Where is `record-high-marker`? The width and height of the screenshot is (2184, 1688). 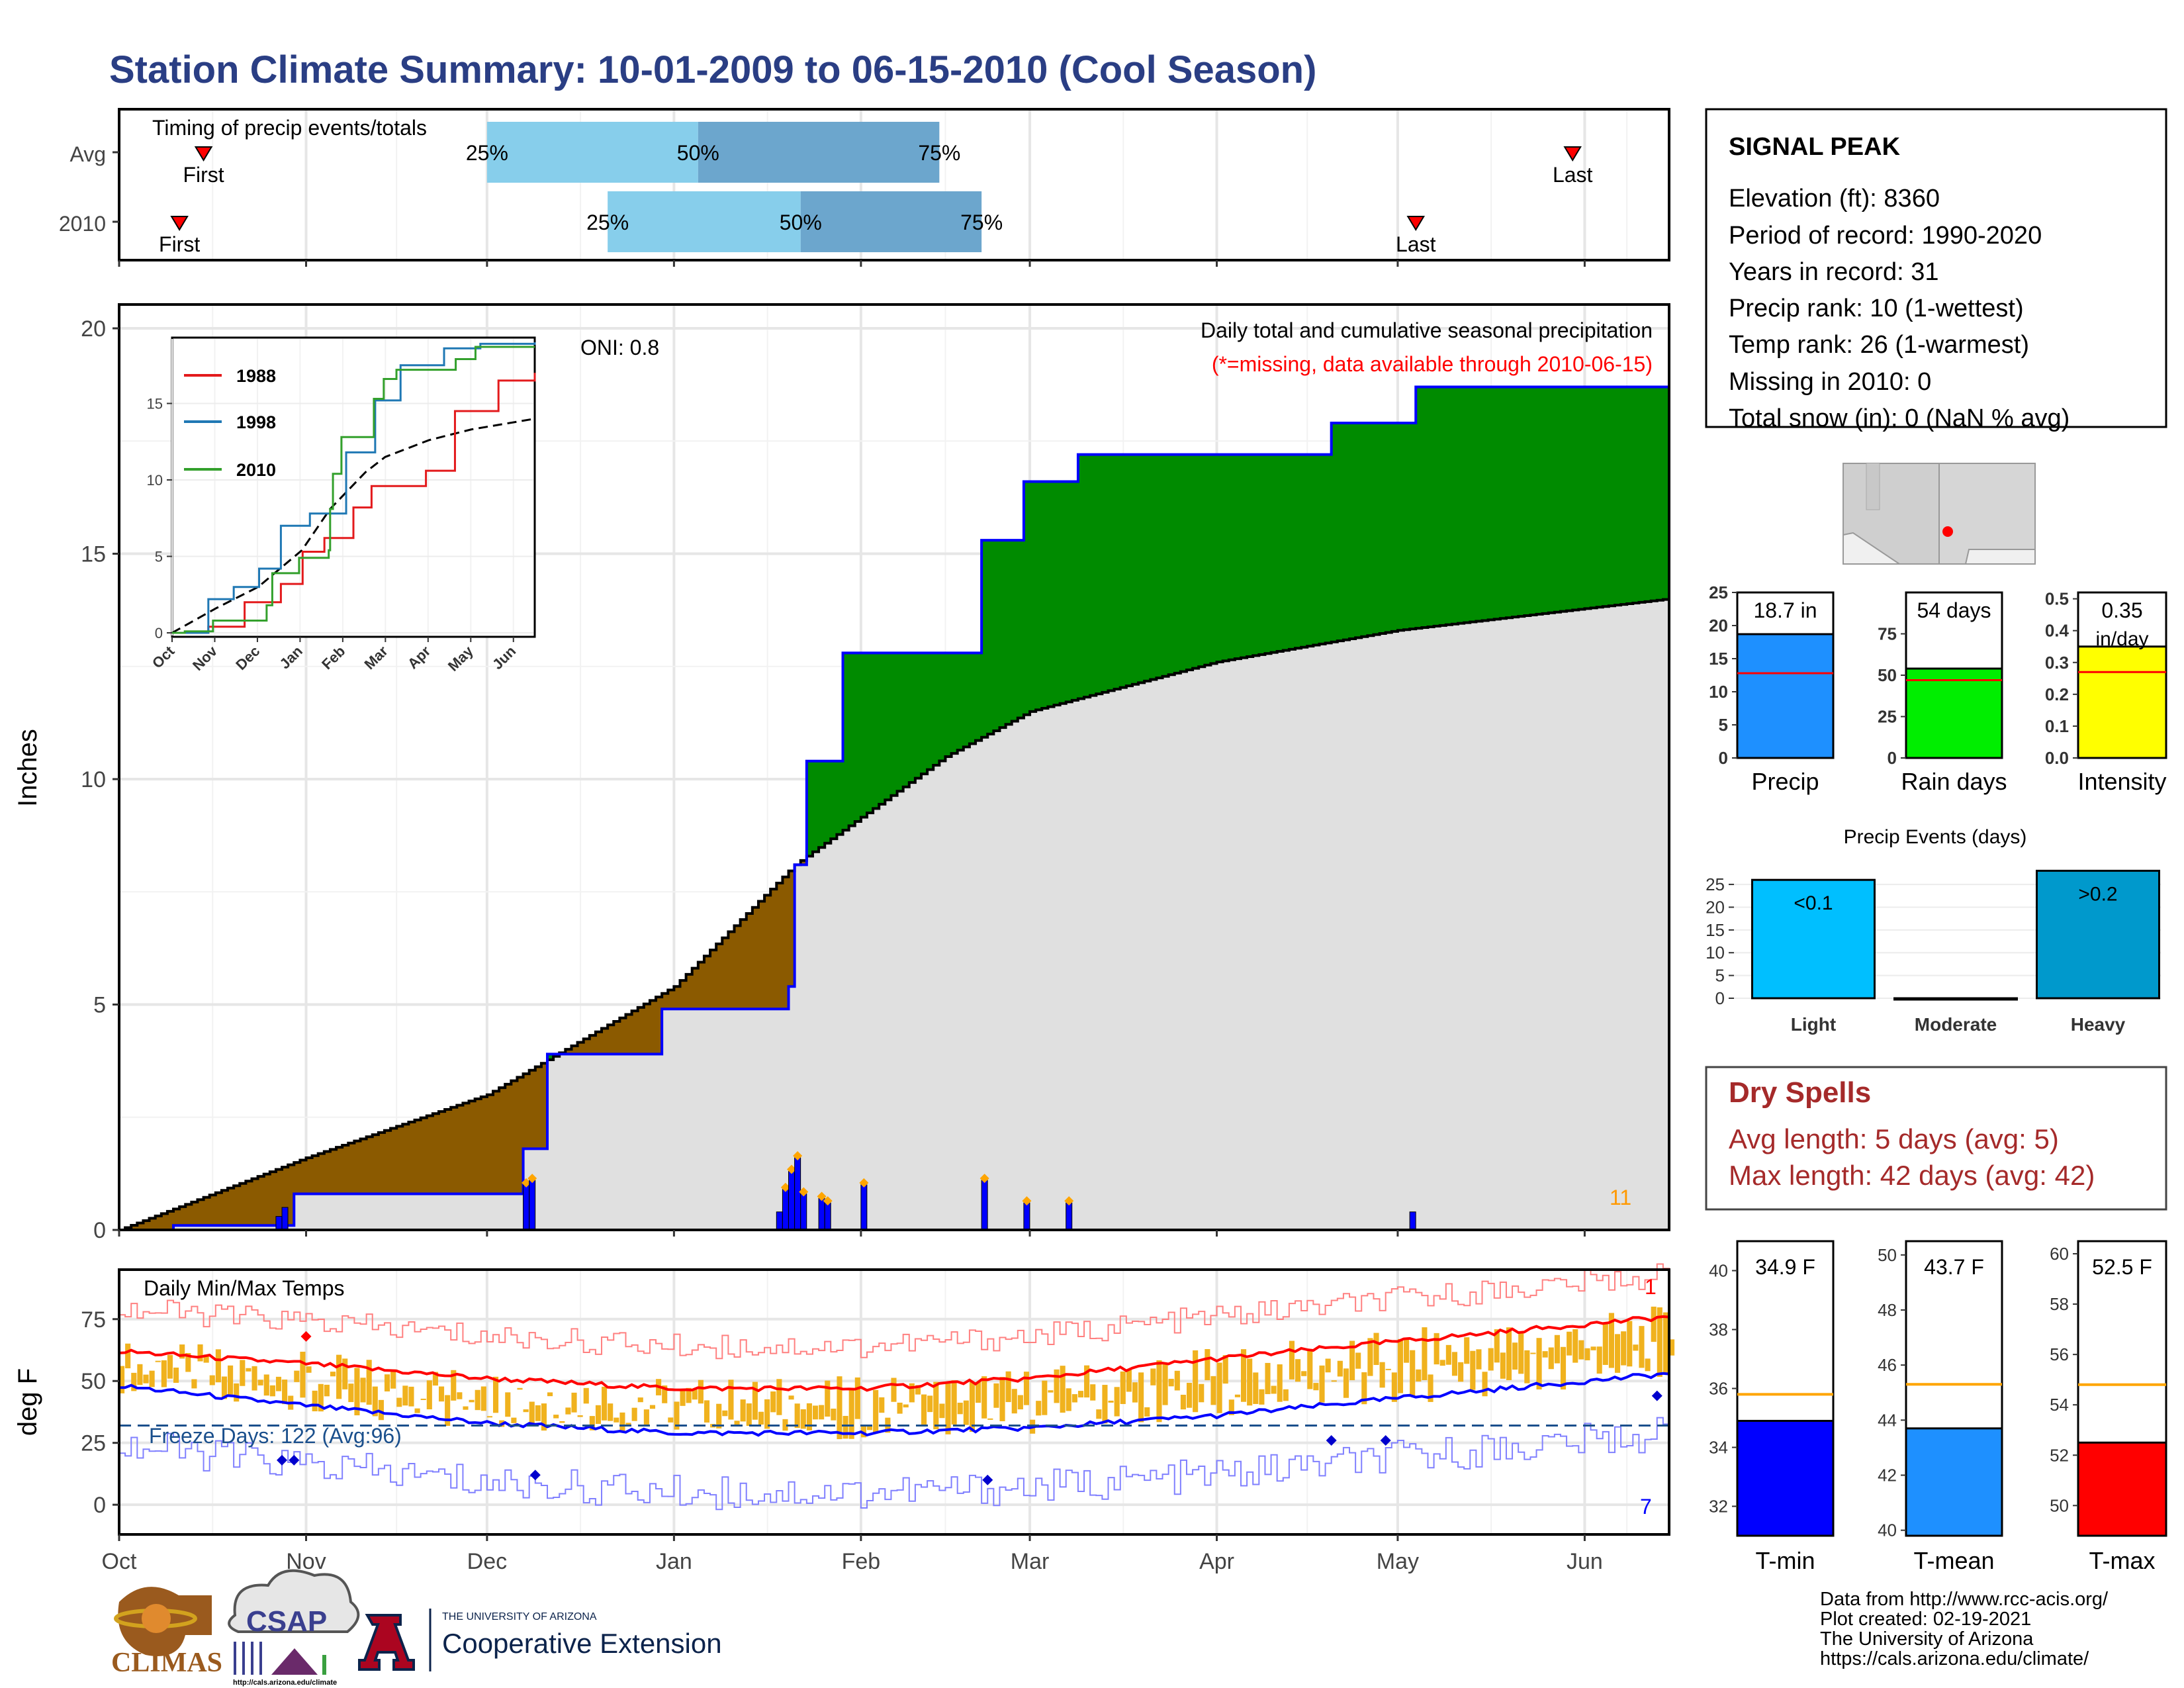
record-high-marker is located at coordinates (306, 1336).